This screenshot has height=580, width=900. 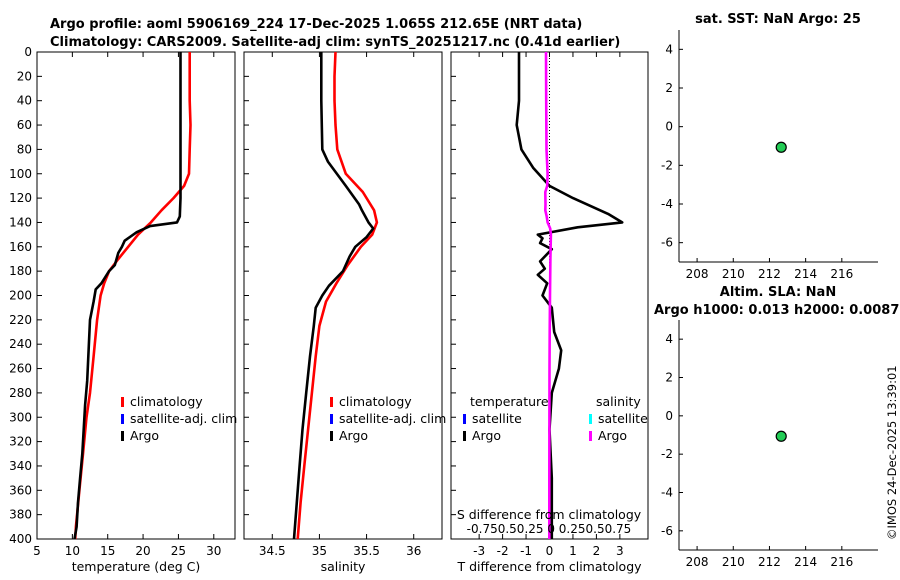 I want to click on difference-xtick-label: 1, so click(x=573, y=551).